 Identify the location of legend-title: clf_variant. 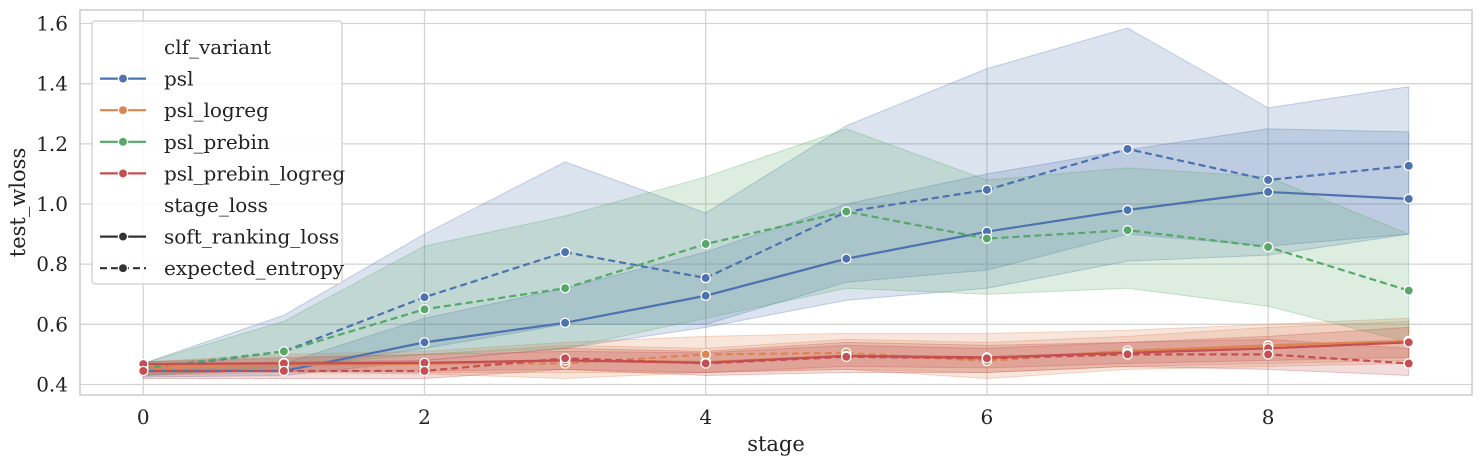
(217, 47).